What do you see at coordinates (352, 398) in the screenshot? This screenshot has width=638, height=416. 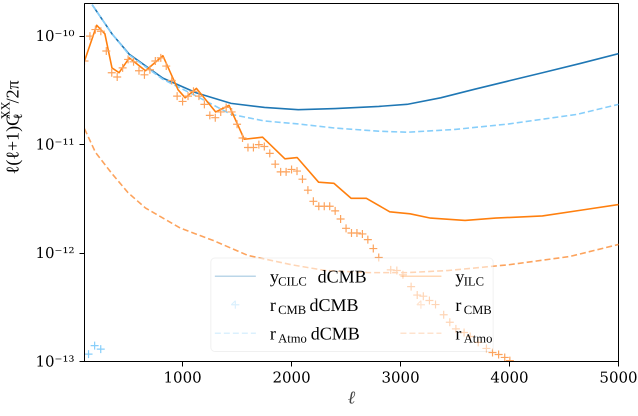 I see `x-axis-title: ℓ` at bounding box center [352, 398].